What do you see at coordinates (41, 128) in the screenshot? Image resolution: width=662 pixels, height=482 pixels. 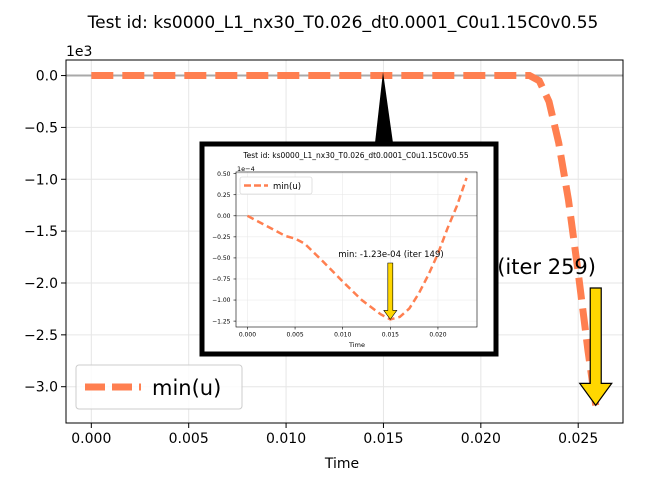 I see `y-tick-label: −0.5` at bounding box center [41, 128].